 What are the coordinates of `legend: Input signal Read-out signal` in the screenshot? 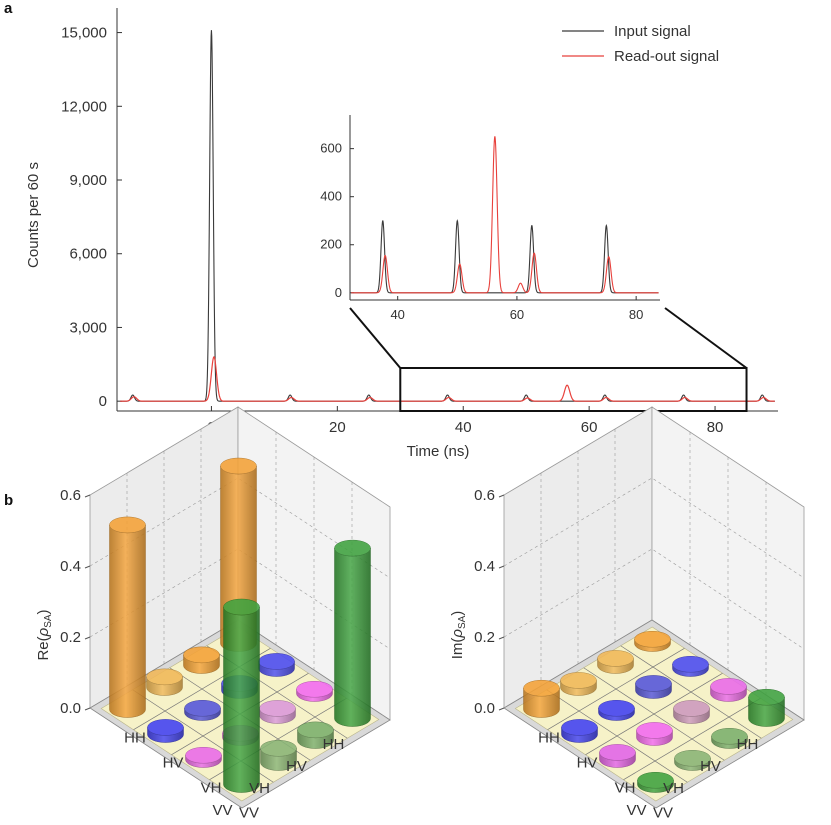 It's located at (640, 44).